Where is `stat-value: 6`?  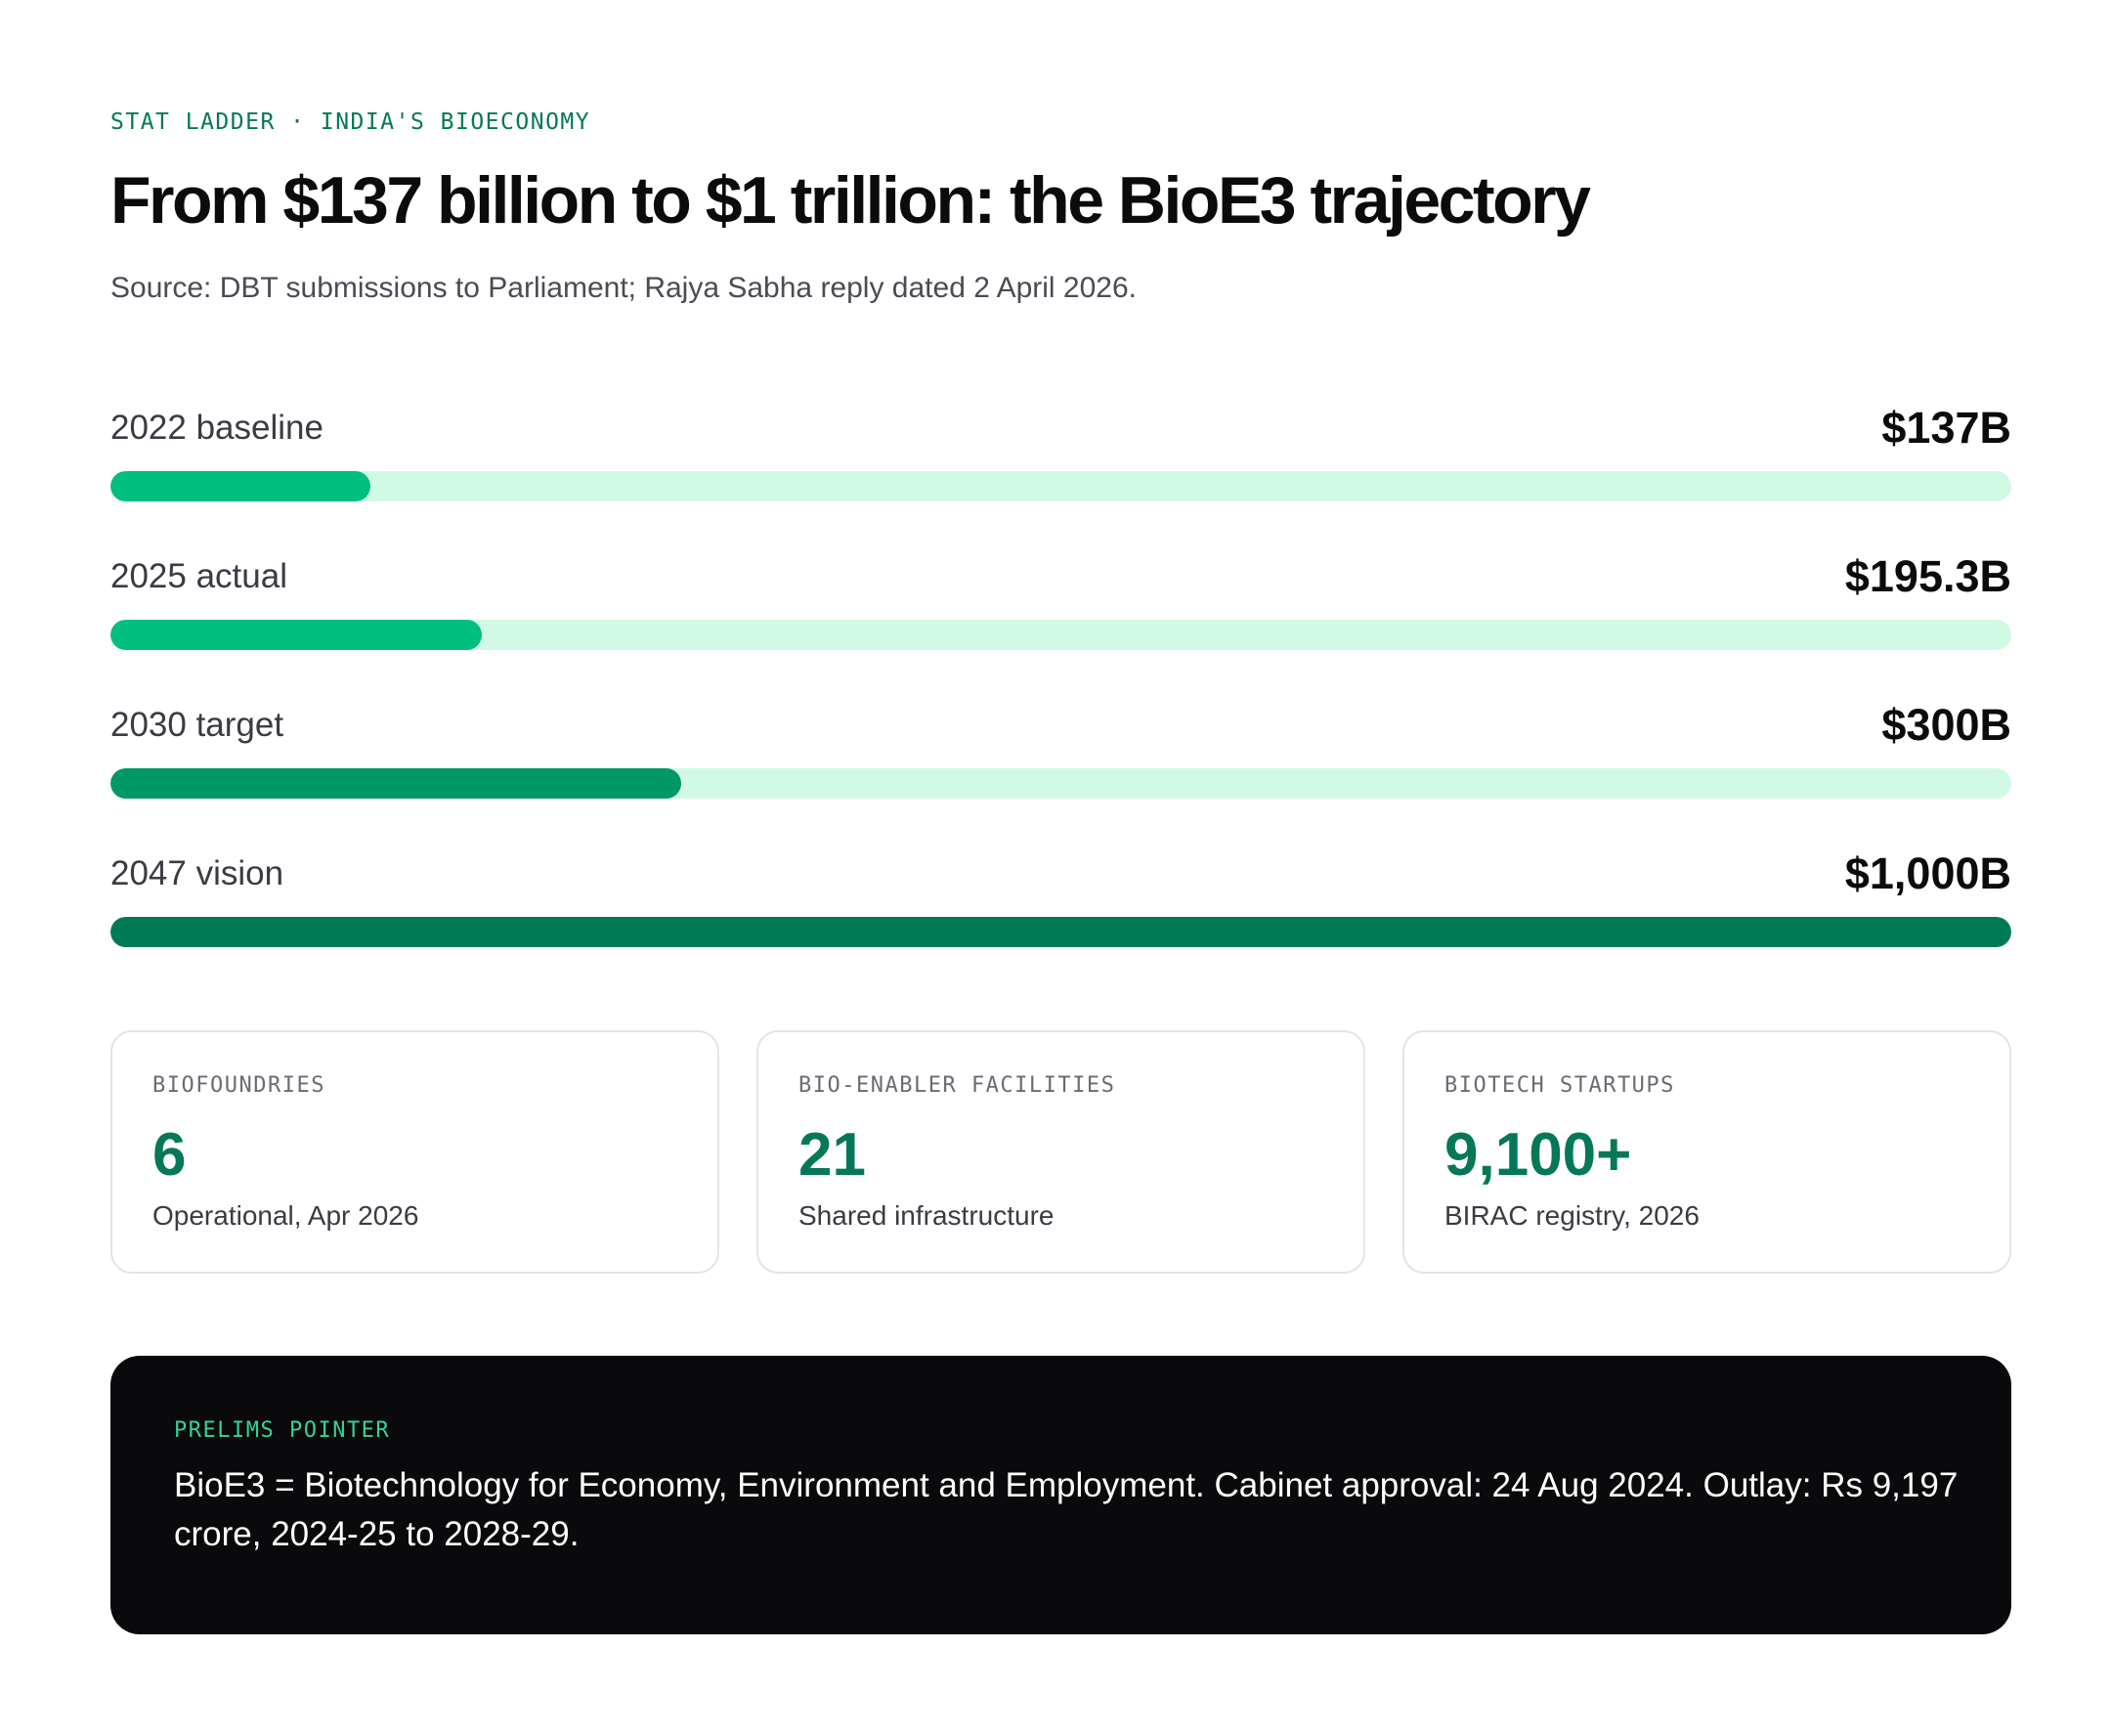
stat-value: 6 is located at coordinates (169, 1155).